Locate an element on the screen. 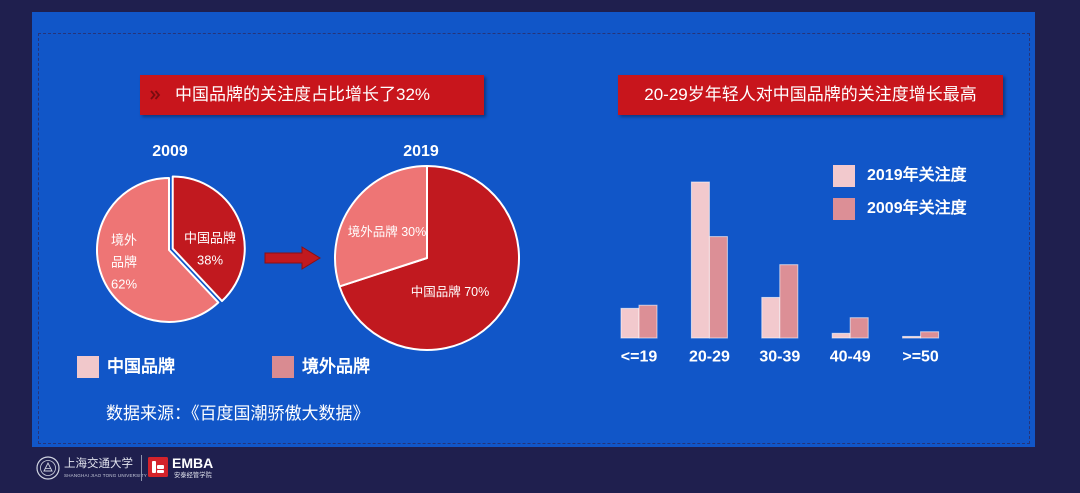  banner-left-text: 中国品牌的关注度占比增长了32% is located at coordinates (303, 94).